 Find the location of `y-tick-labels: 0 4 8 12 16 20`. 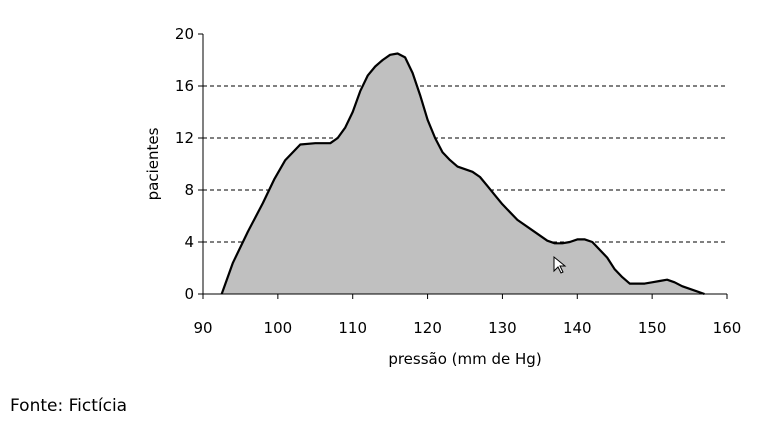

y-tick-labels: 0 4 8 12 16 20 is located at coordinates (184, 164).